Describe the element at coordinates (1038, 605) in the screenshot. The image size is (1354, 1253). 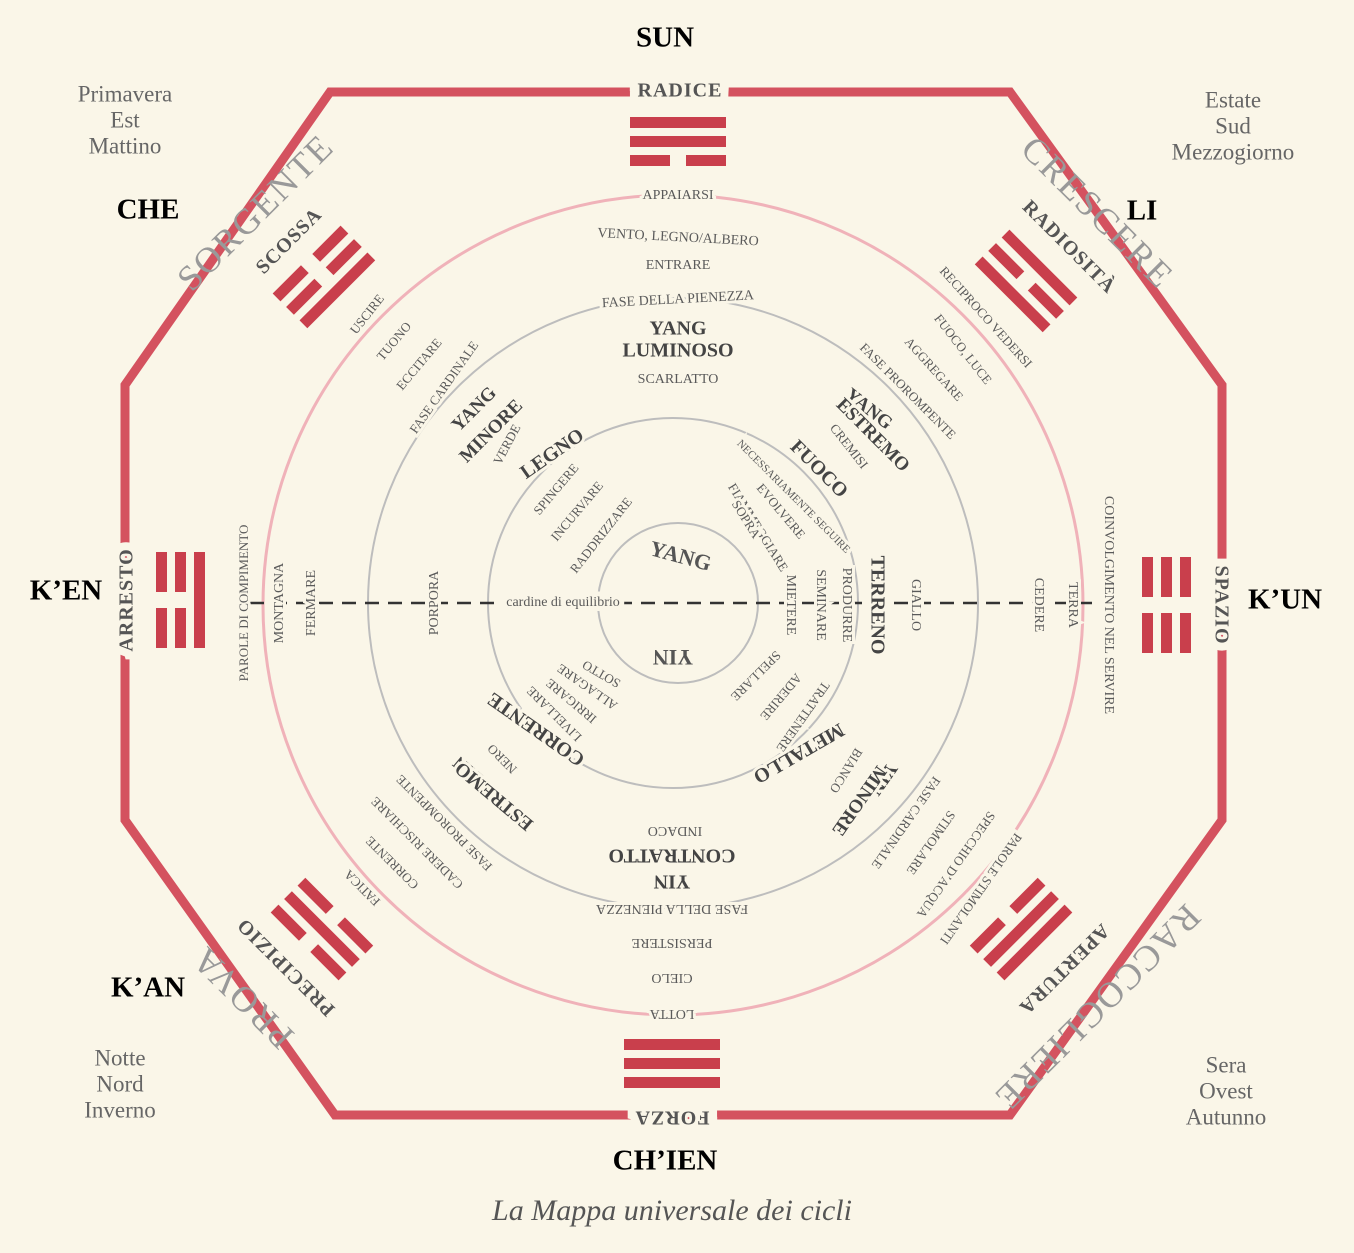
I see `ring-label: CEDERE` at that location.